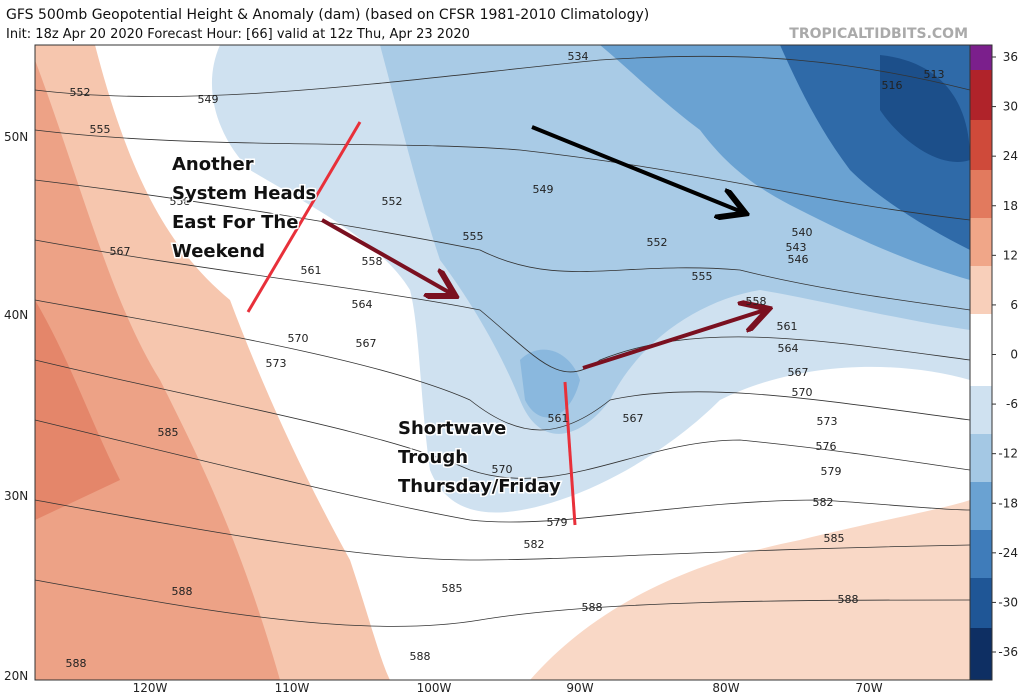  What do you see at coordinates (150, 688) in the screenshot?
I see `longitude-label: 120W` at bounding box center [150, 688].